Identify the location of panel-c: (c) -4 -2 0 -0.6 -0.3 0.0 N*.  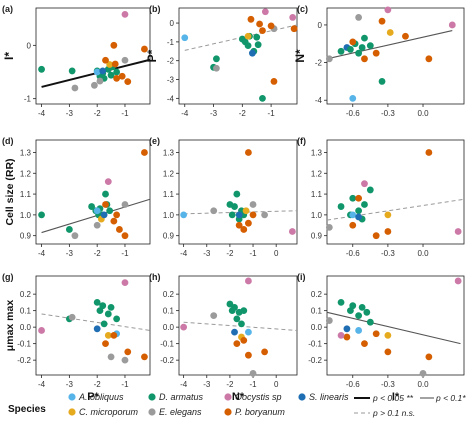
(379, 61).